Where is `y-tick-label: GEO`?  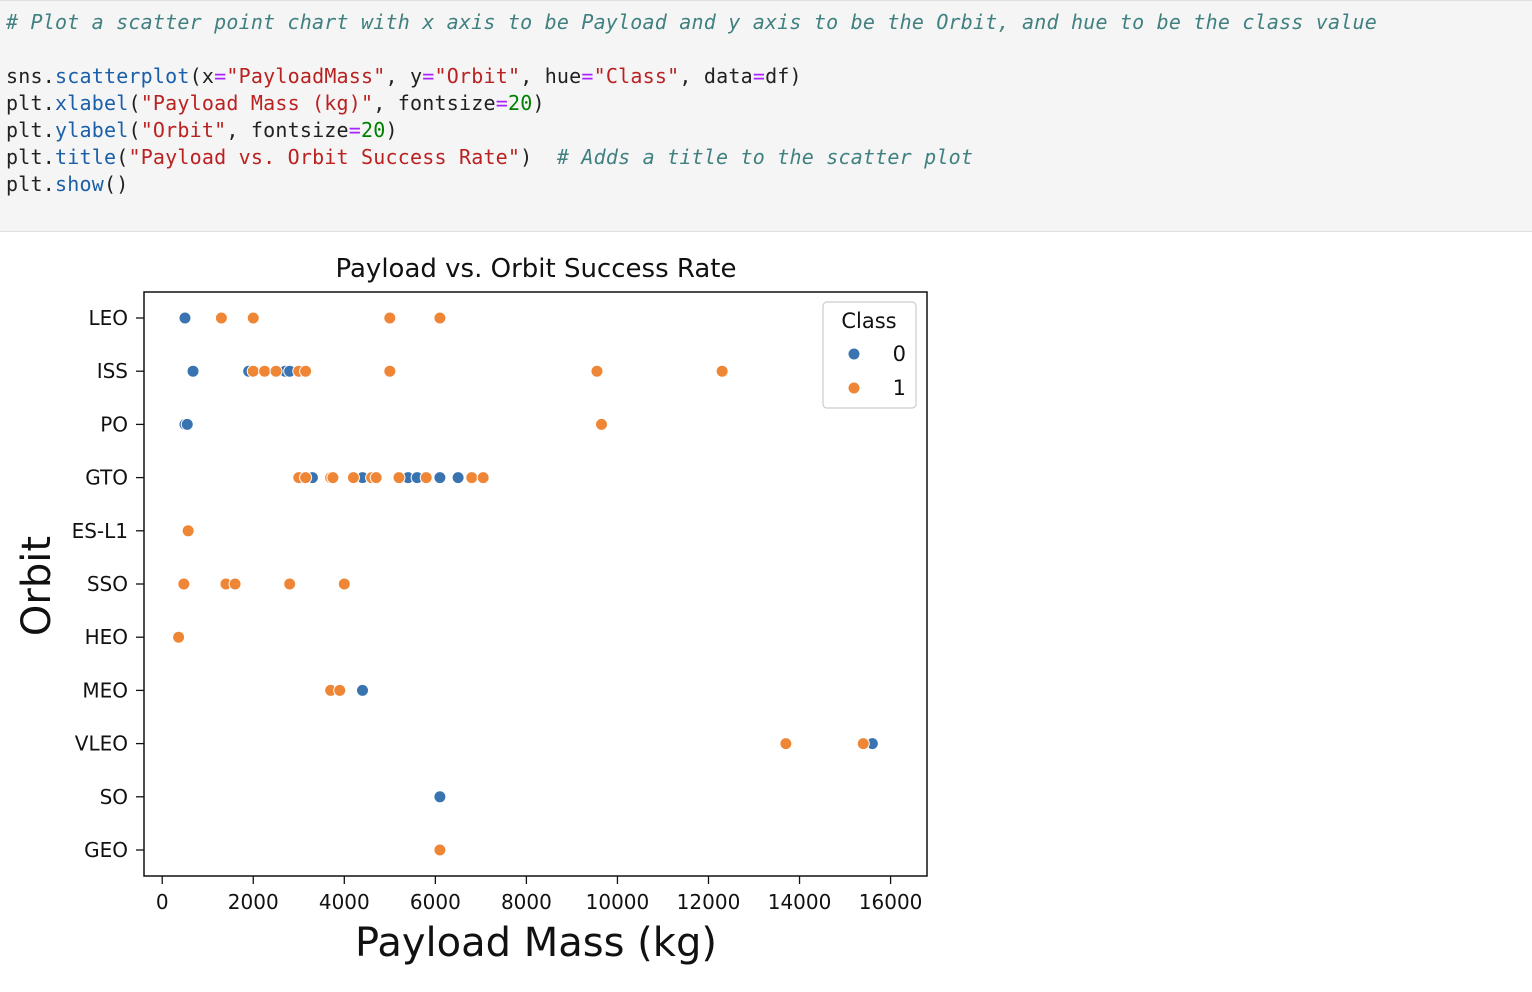 y-tick-label: GEO is located at coordinates (106, 850).